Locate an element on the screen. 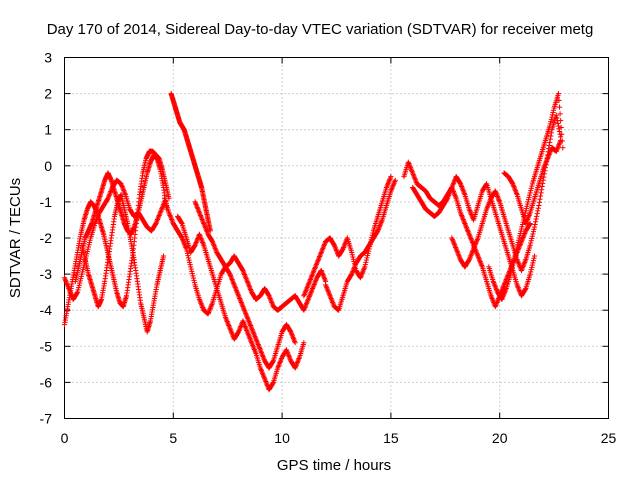 The width and height of the screenshot is (640, 480). series-sat-f is located at coordinates (229, 283).